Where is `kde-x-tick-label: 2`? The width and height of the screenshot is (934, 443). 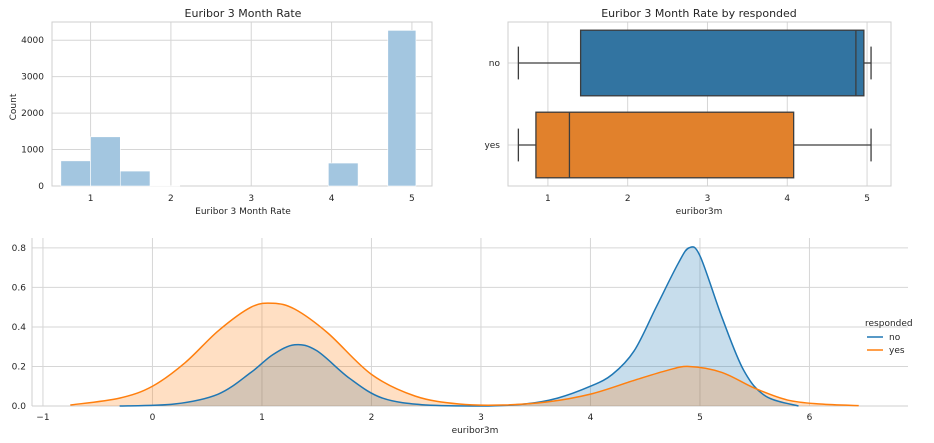
kde-x-tick-label: 2 is located at coordinates (372, 418).